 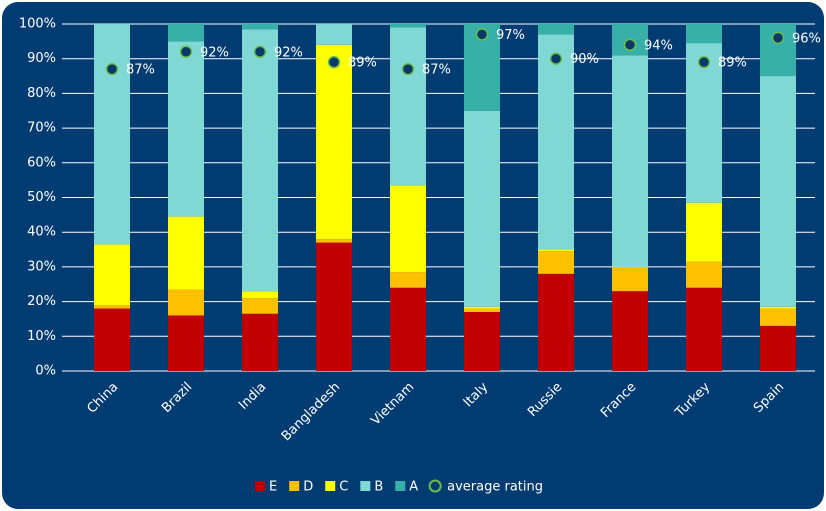 What do you see at coordinates (41, 336) in the screenshot?
I see `y-tick-label: 10%` at bounding box center [41, 336].